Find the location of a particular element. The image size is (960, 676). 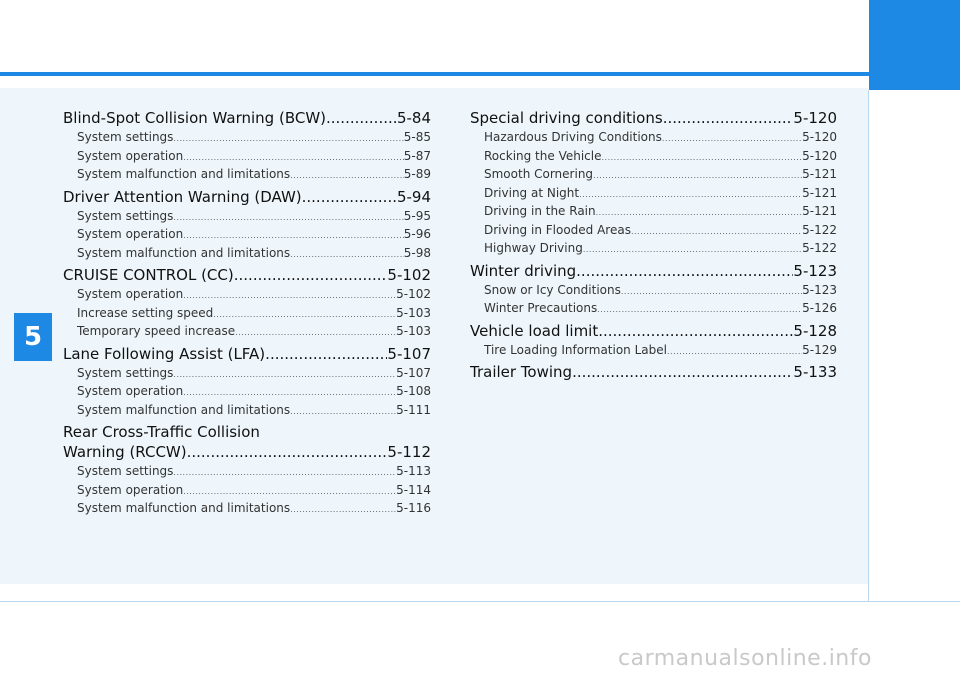

toc-entry: System settings 5-95 is located at coordinates (247, 217).